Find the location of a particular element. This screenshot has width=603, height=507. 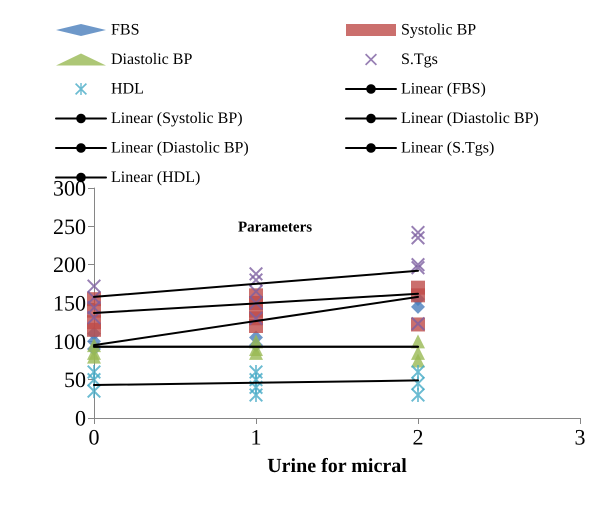

x-axis-title: Urine for micral is located at coordinates (337, 466).